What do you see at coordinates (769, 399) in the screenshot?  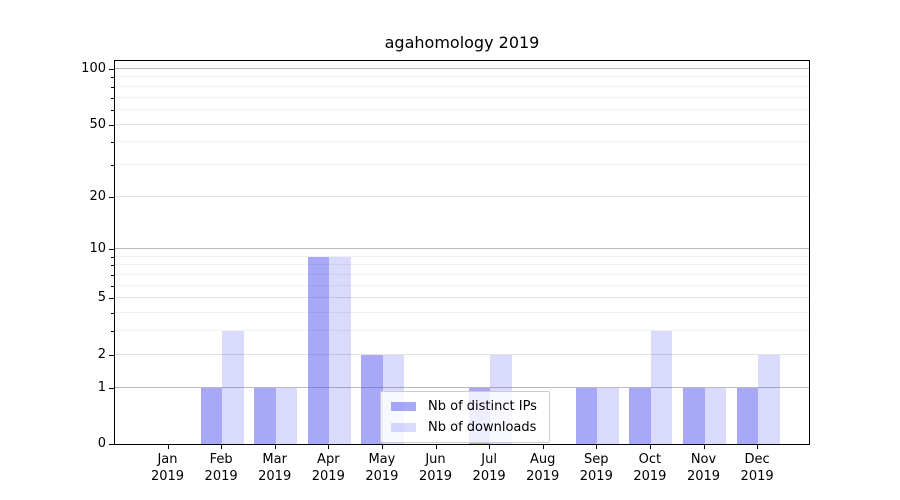 I see `bar-downloads-dec` at bounding box center [769, 399].